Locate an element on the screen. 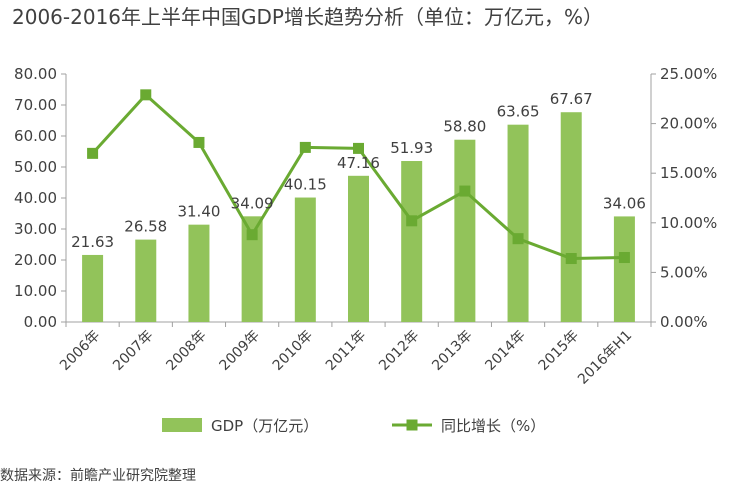  gdp-data-label: 34.09 is located at coordinates (252, 203).